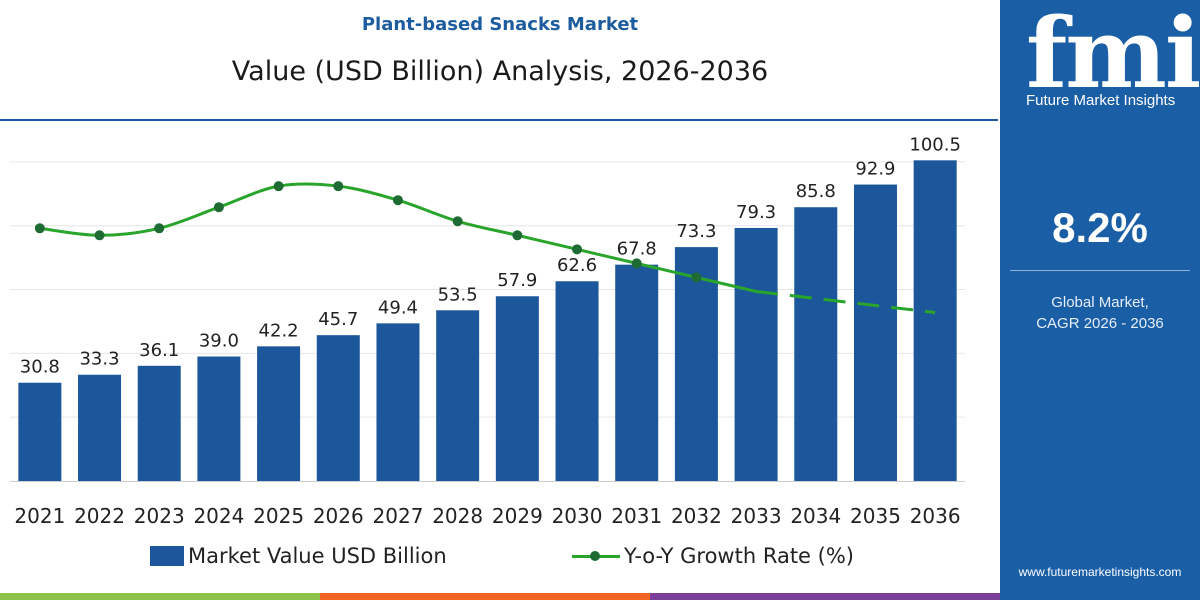  I want to click on bar-2022, so click(100, 427).